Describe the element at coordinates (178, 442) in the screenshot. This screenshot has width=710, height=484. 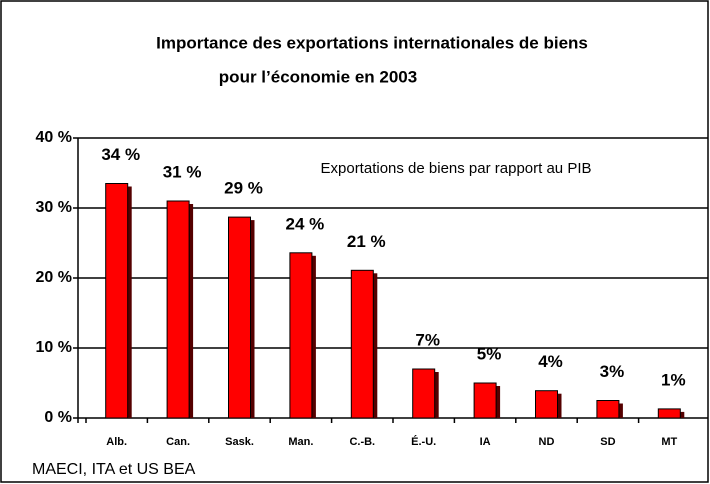
I see `x-tick-label: Can.` at that location.